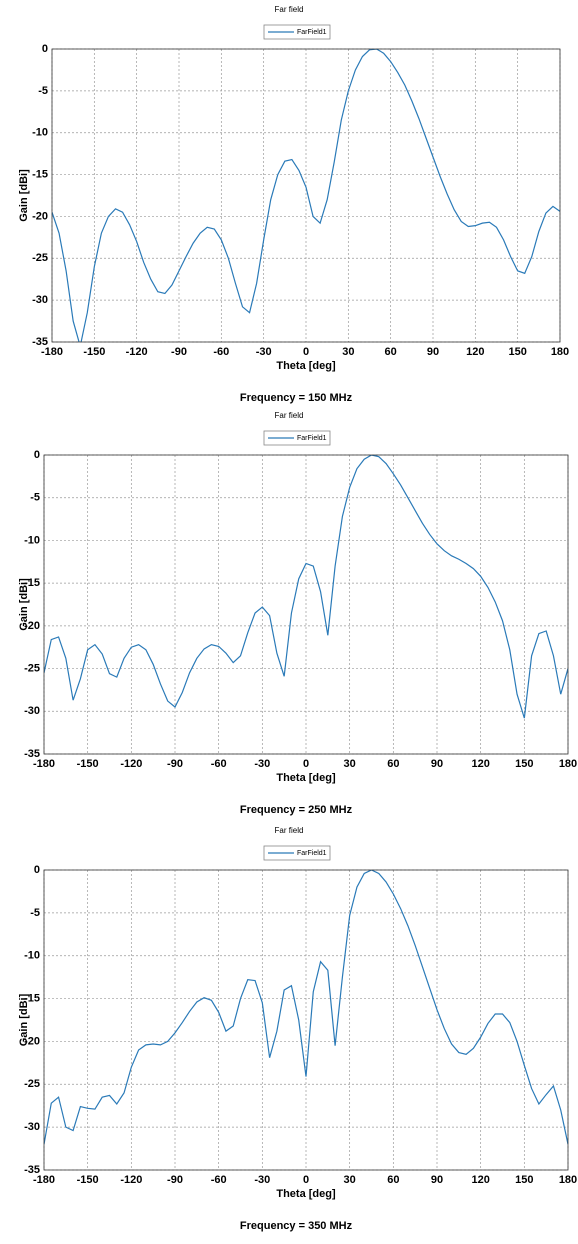  What do you see at coordinates (296, 398) in the screenshot?
I see `caption: Frequency = 150 MHz` at bounding box center [296, 398].